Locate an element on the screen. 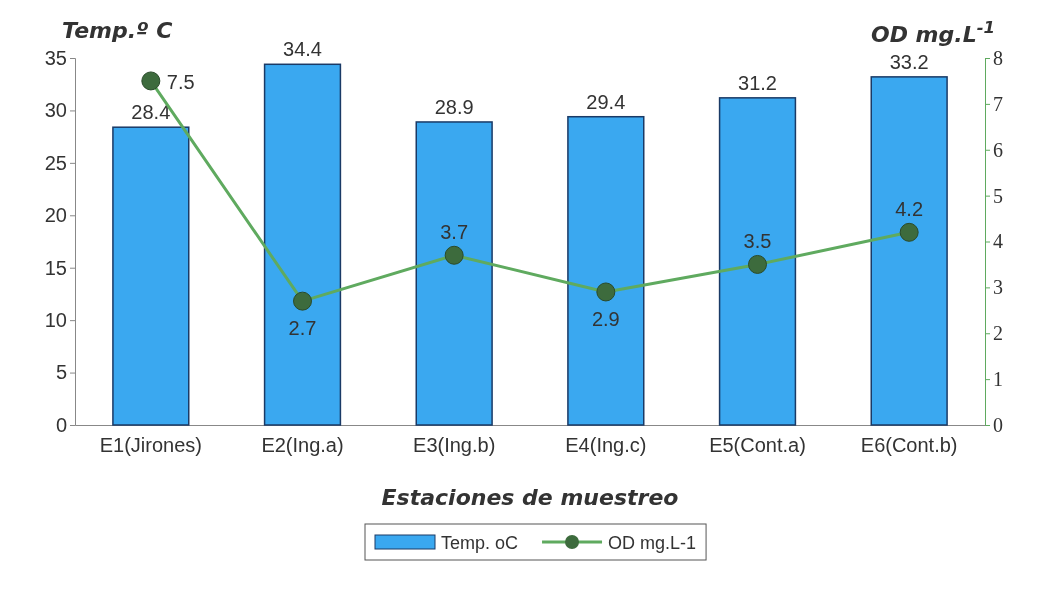 The width and height of the screenshot is (1041, 594). data-label: 2.9 is located at coordinates (605, 318).